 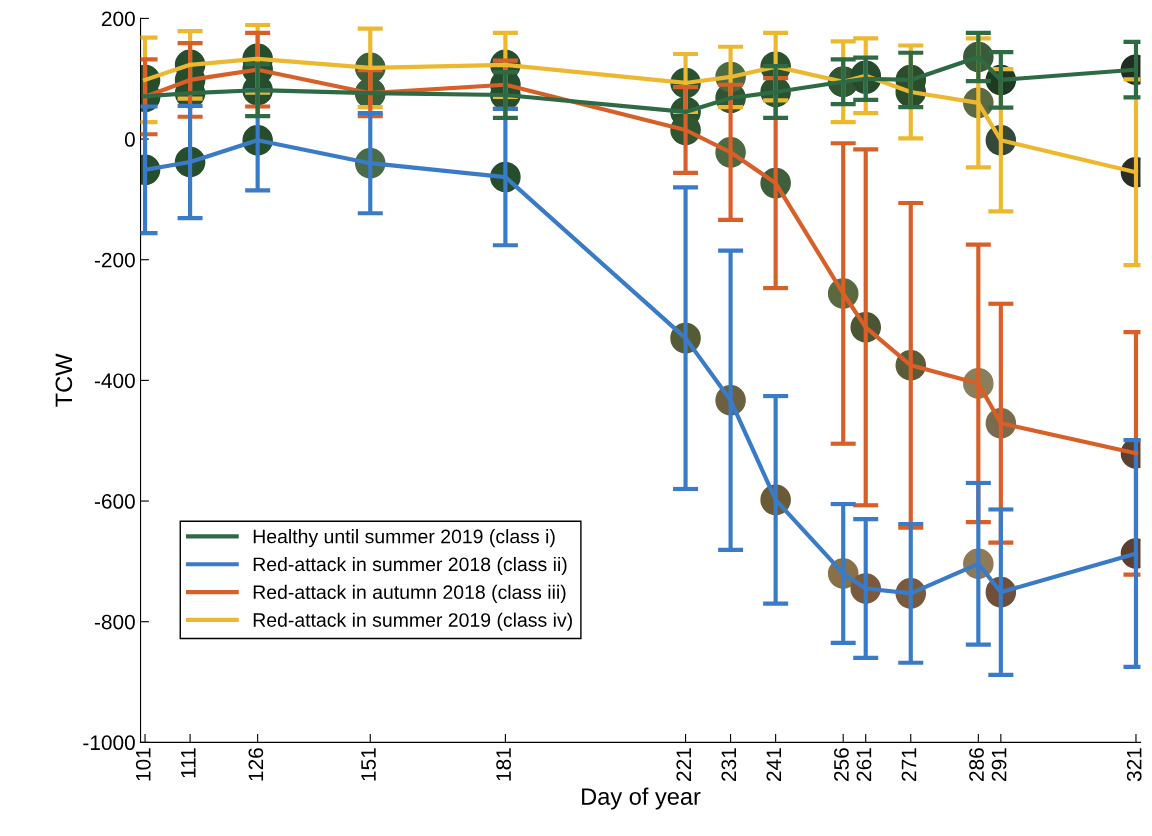 What do you see at coordinates (114, 260) in the screenshot?
I see `y-tick-label: -200` at bounding box center [114, 260].